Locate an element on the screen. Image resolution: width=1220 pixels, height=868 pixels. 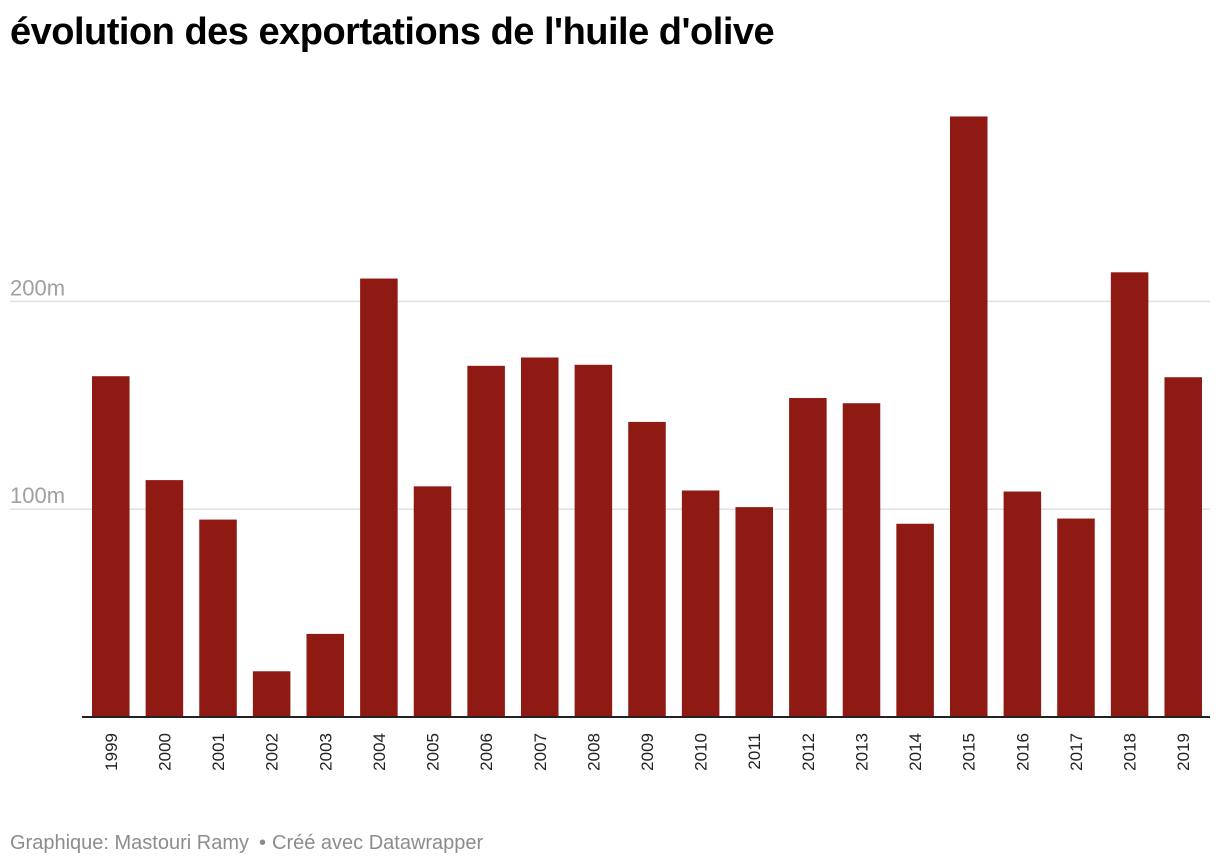
datawrapper-credit: Créé avec Datawrapper is located at coordinates (378, 843).